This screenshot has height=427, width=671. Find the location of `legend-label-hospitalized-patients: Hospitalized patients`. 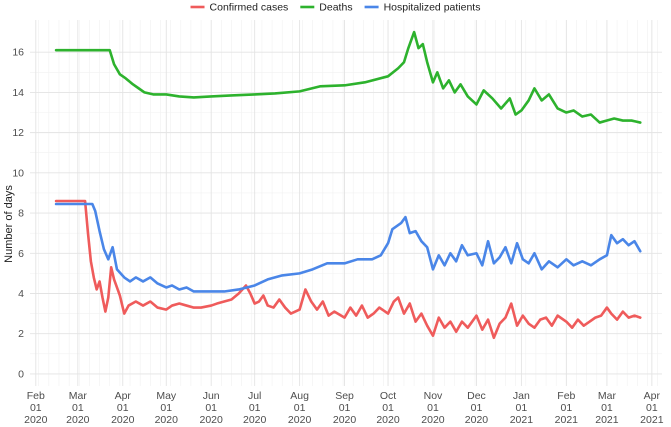

legend-label-hospitalized-patients: Hospitalized patients is located at coordinates (432, 8).